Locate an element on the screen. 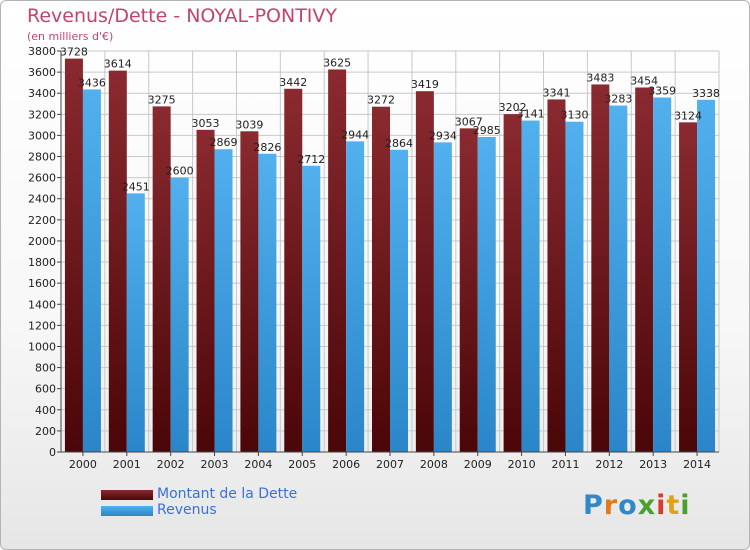  y-tick-label: 2600 is located at coordinates (42, 178).